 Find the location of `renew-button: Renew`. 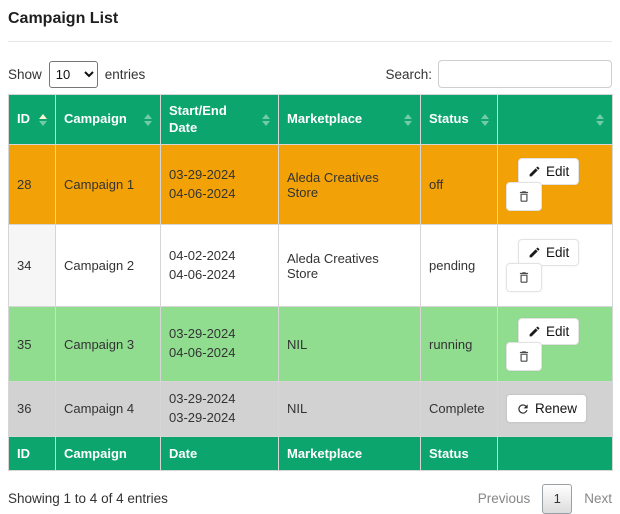

renew-button: Renew is located at coordinates (547, 409).